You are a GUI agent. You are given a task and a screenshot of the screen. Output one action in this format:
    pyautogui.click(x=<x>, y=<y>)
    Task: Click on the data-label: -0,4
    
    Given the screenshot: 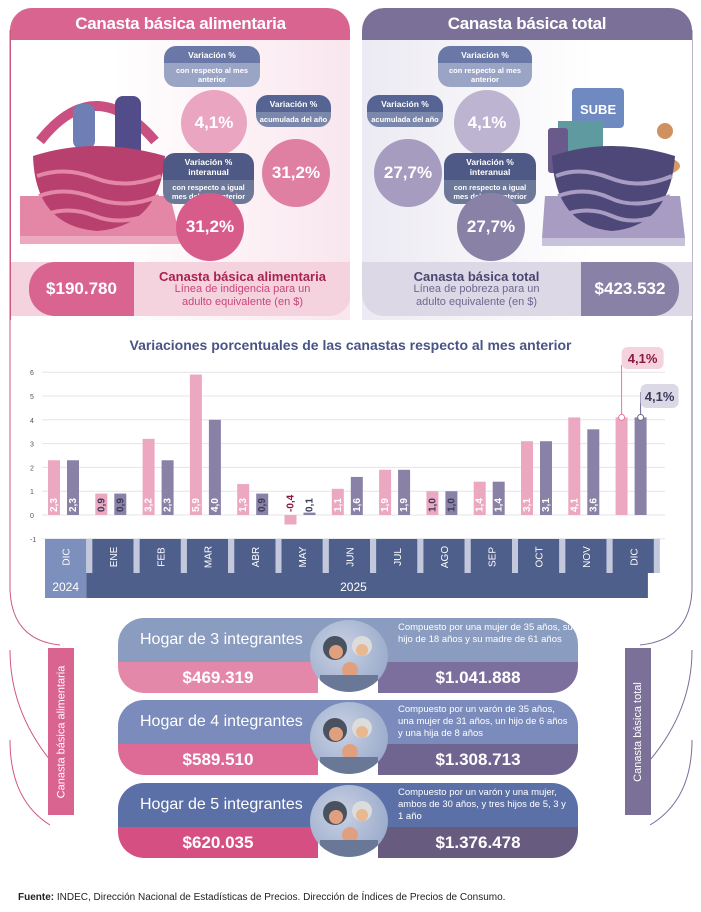 What is the action you would take?
    pyautogui.click(x=291, y=503)
    